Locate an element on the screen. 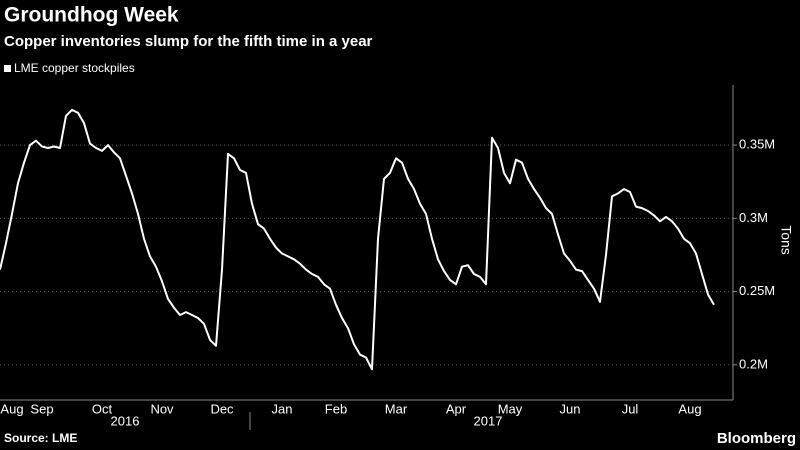 The width and height of the screenshot is (800, 450). y-axis-label: Tons is located at coordinates (786, 240).